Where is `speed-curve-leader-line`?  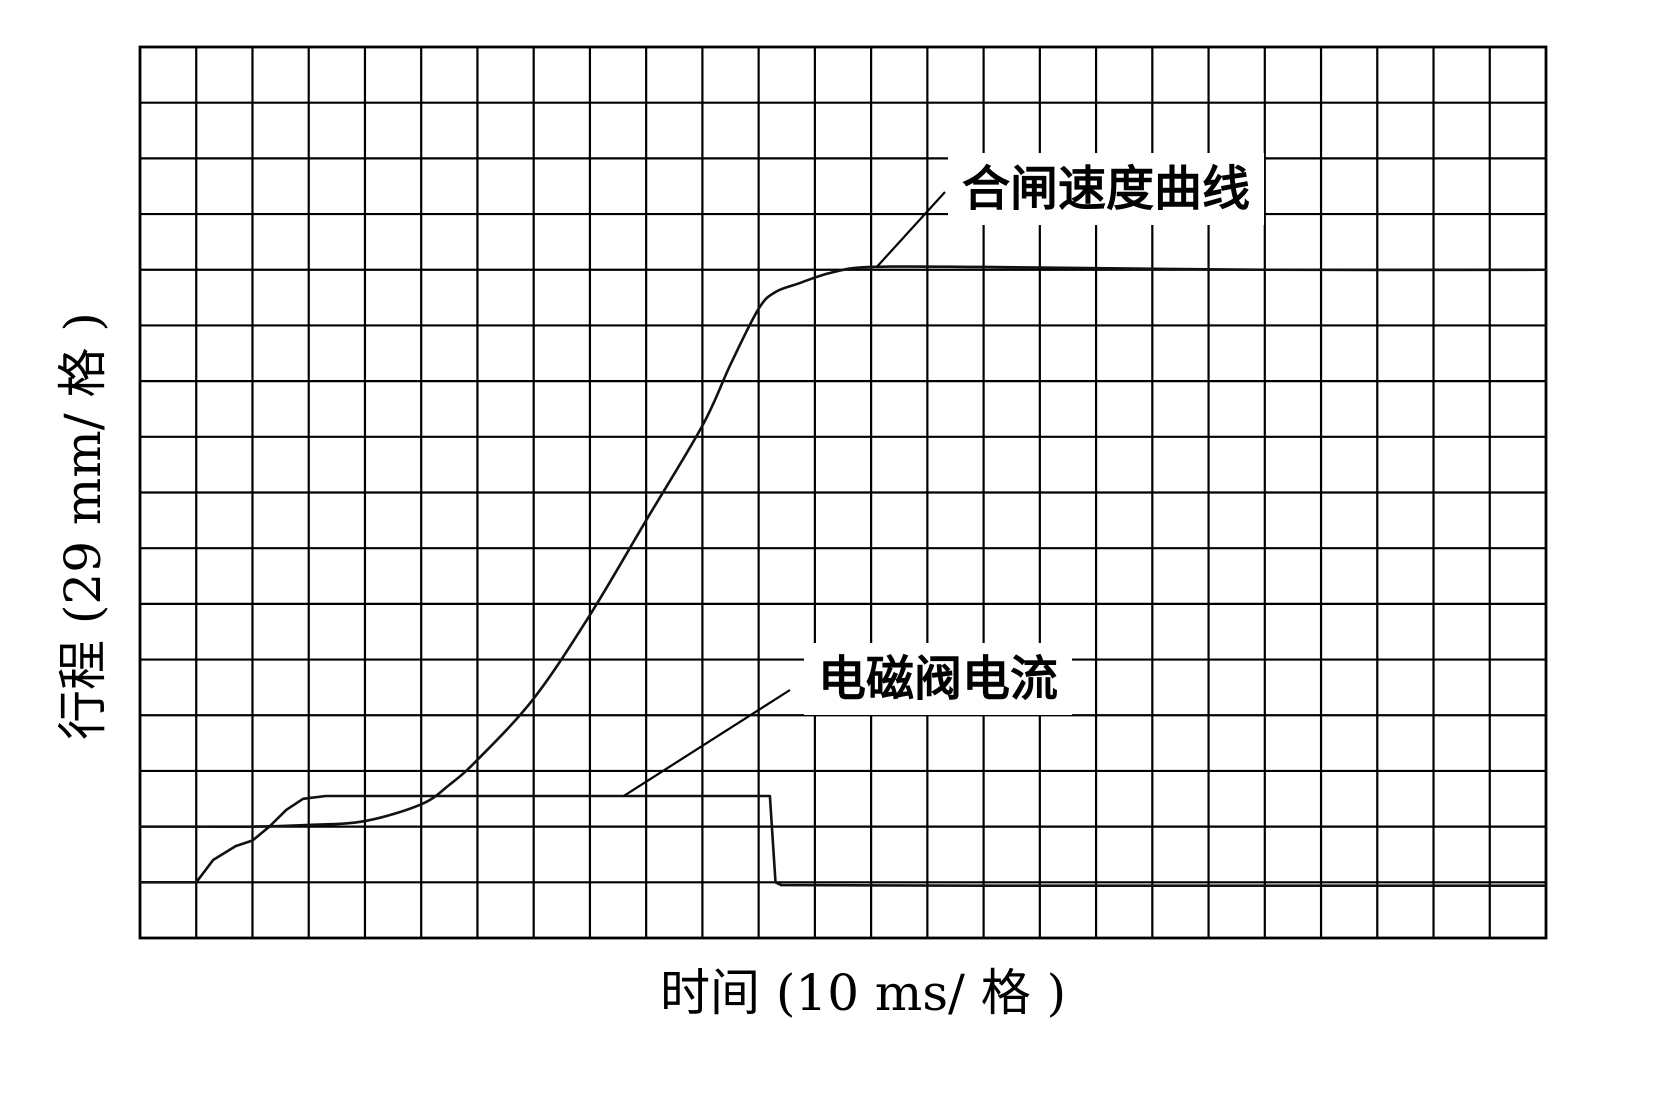 speed-curve-leader-line is located at coordinates (910, 229).